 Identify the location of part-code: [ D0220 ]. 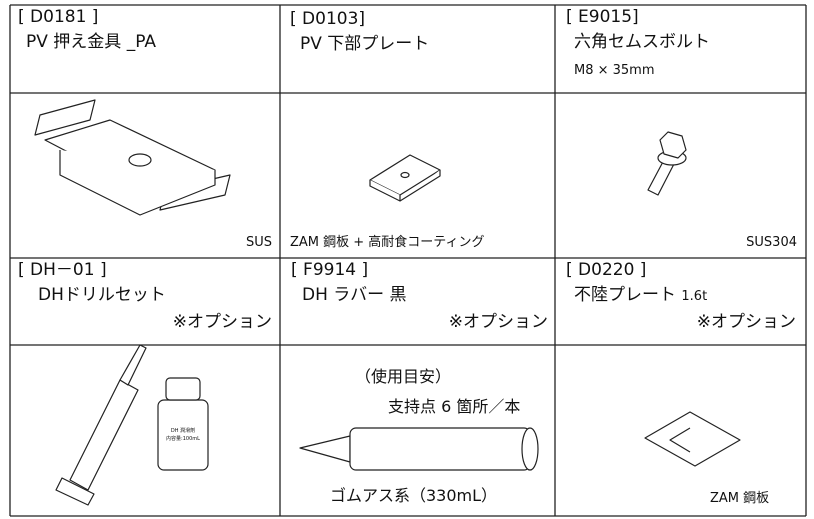
(606, 270).